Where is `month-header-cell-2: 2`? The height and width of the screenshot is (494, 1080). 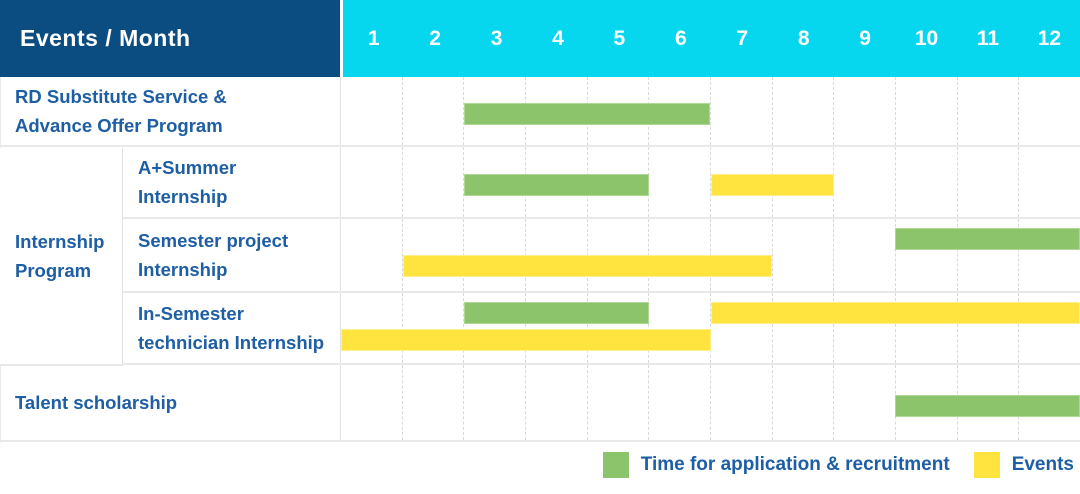
month-header-cell-2: 2 is located at coordinates (435, 38).